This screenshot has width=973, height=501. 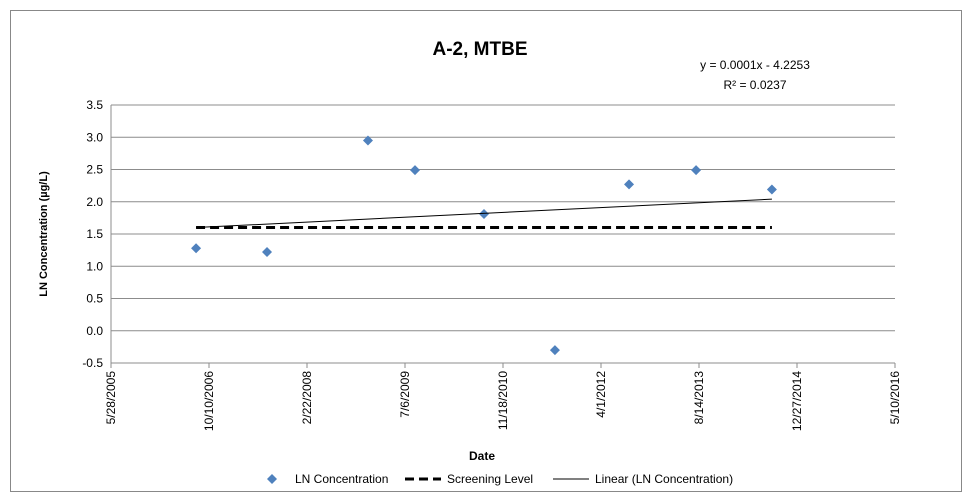 What do you see at coordinates (94, 137) in the screenshot?
I see `y-tick-label: 3.0` at bounding box center [94, 137].